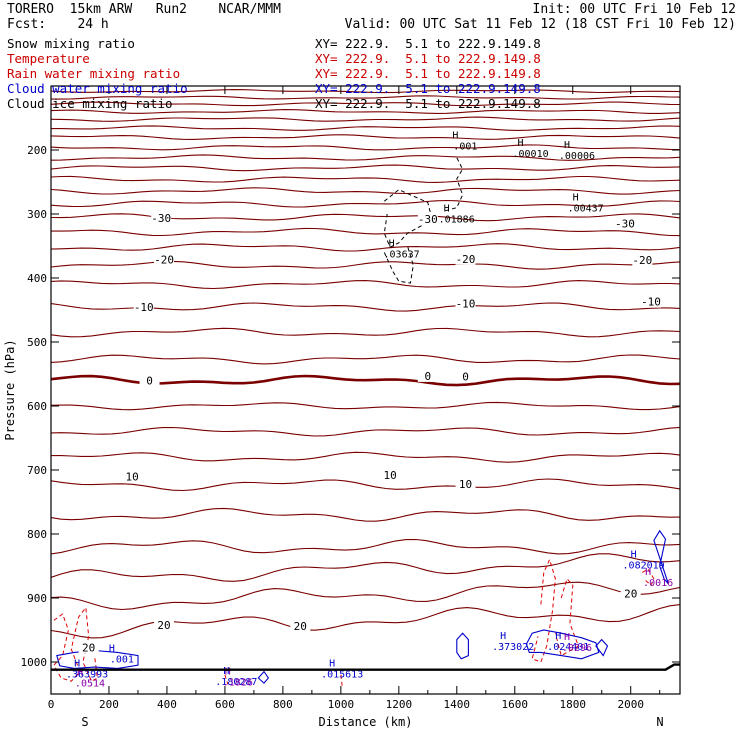 The image size is (740, 740). What do you see at coordinates (630, 704) in the screenshot?
I see `x-tick-label: 2000` at bounding box center [630, 704].